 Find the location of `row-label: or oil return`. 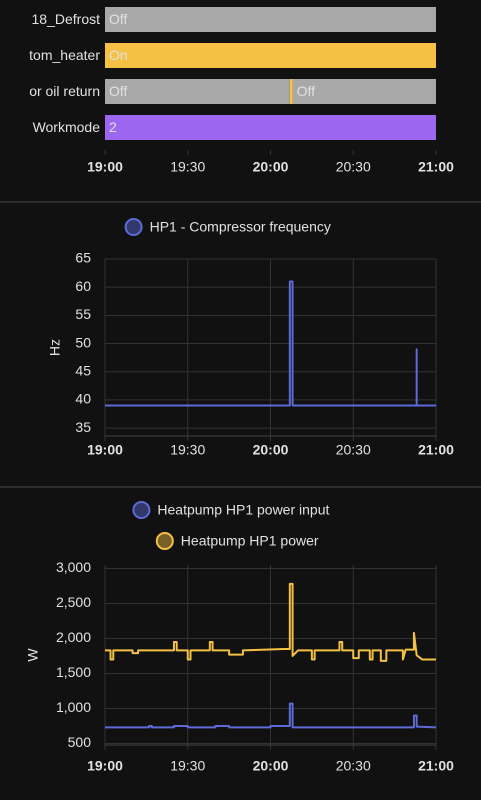

row-label: or oil return is located at coordinates (64, 91).